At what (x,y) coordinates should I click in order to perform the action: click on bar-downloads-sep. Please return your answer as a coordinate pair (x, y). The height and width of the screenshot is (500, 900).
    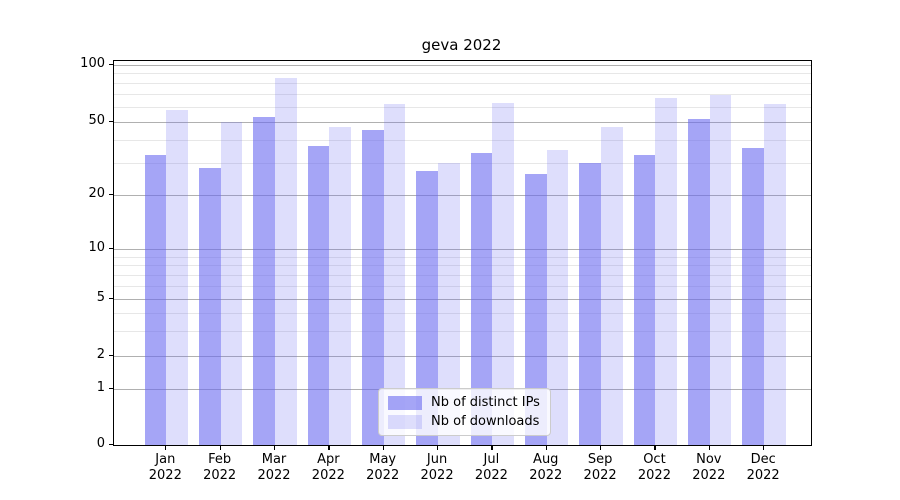
    Looking at the image, I should click on (612, 285).